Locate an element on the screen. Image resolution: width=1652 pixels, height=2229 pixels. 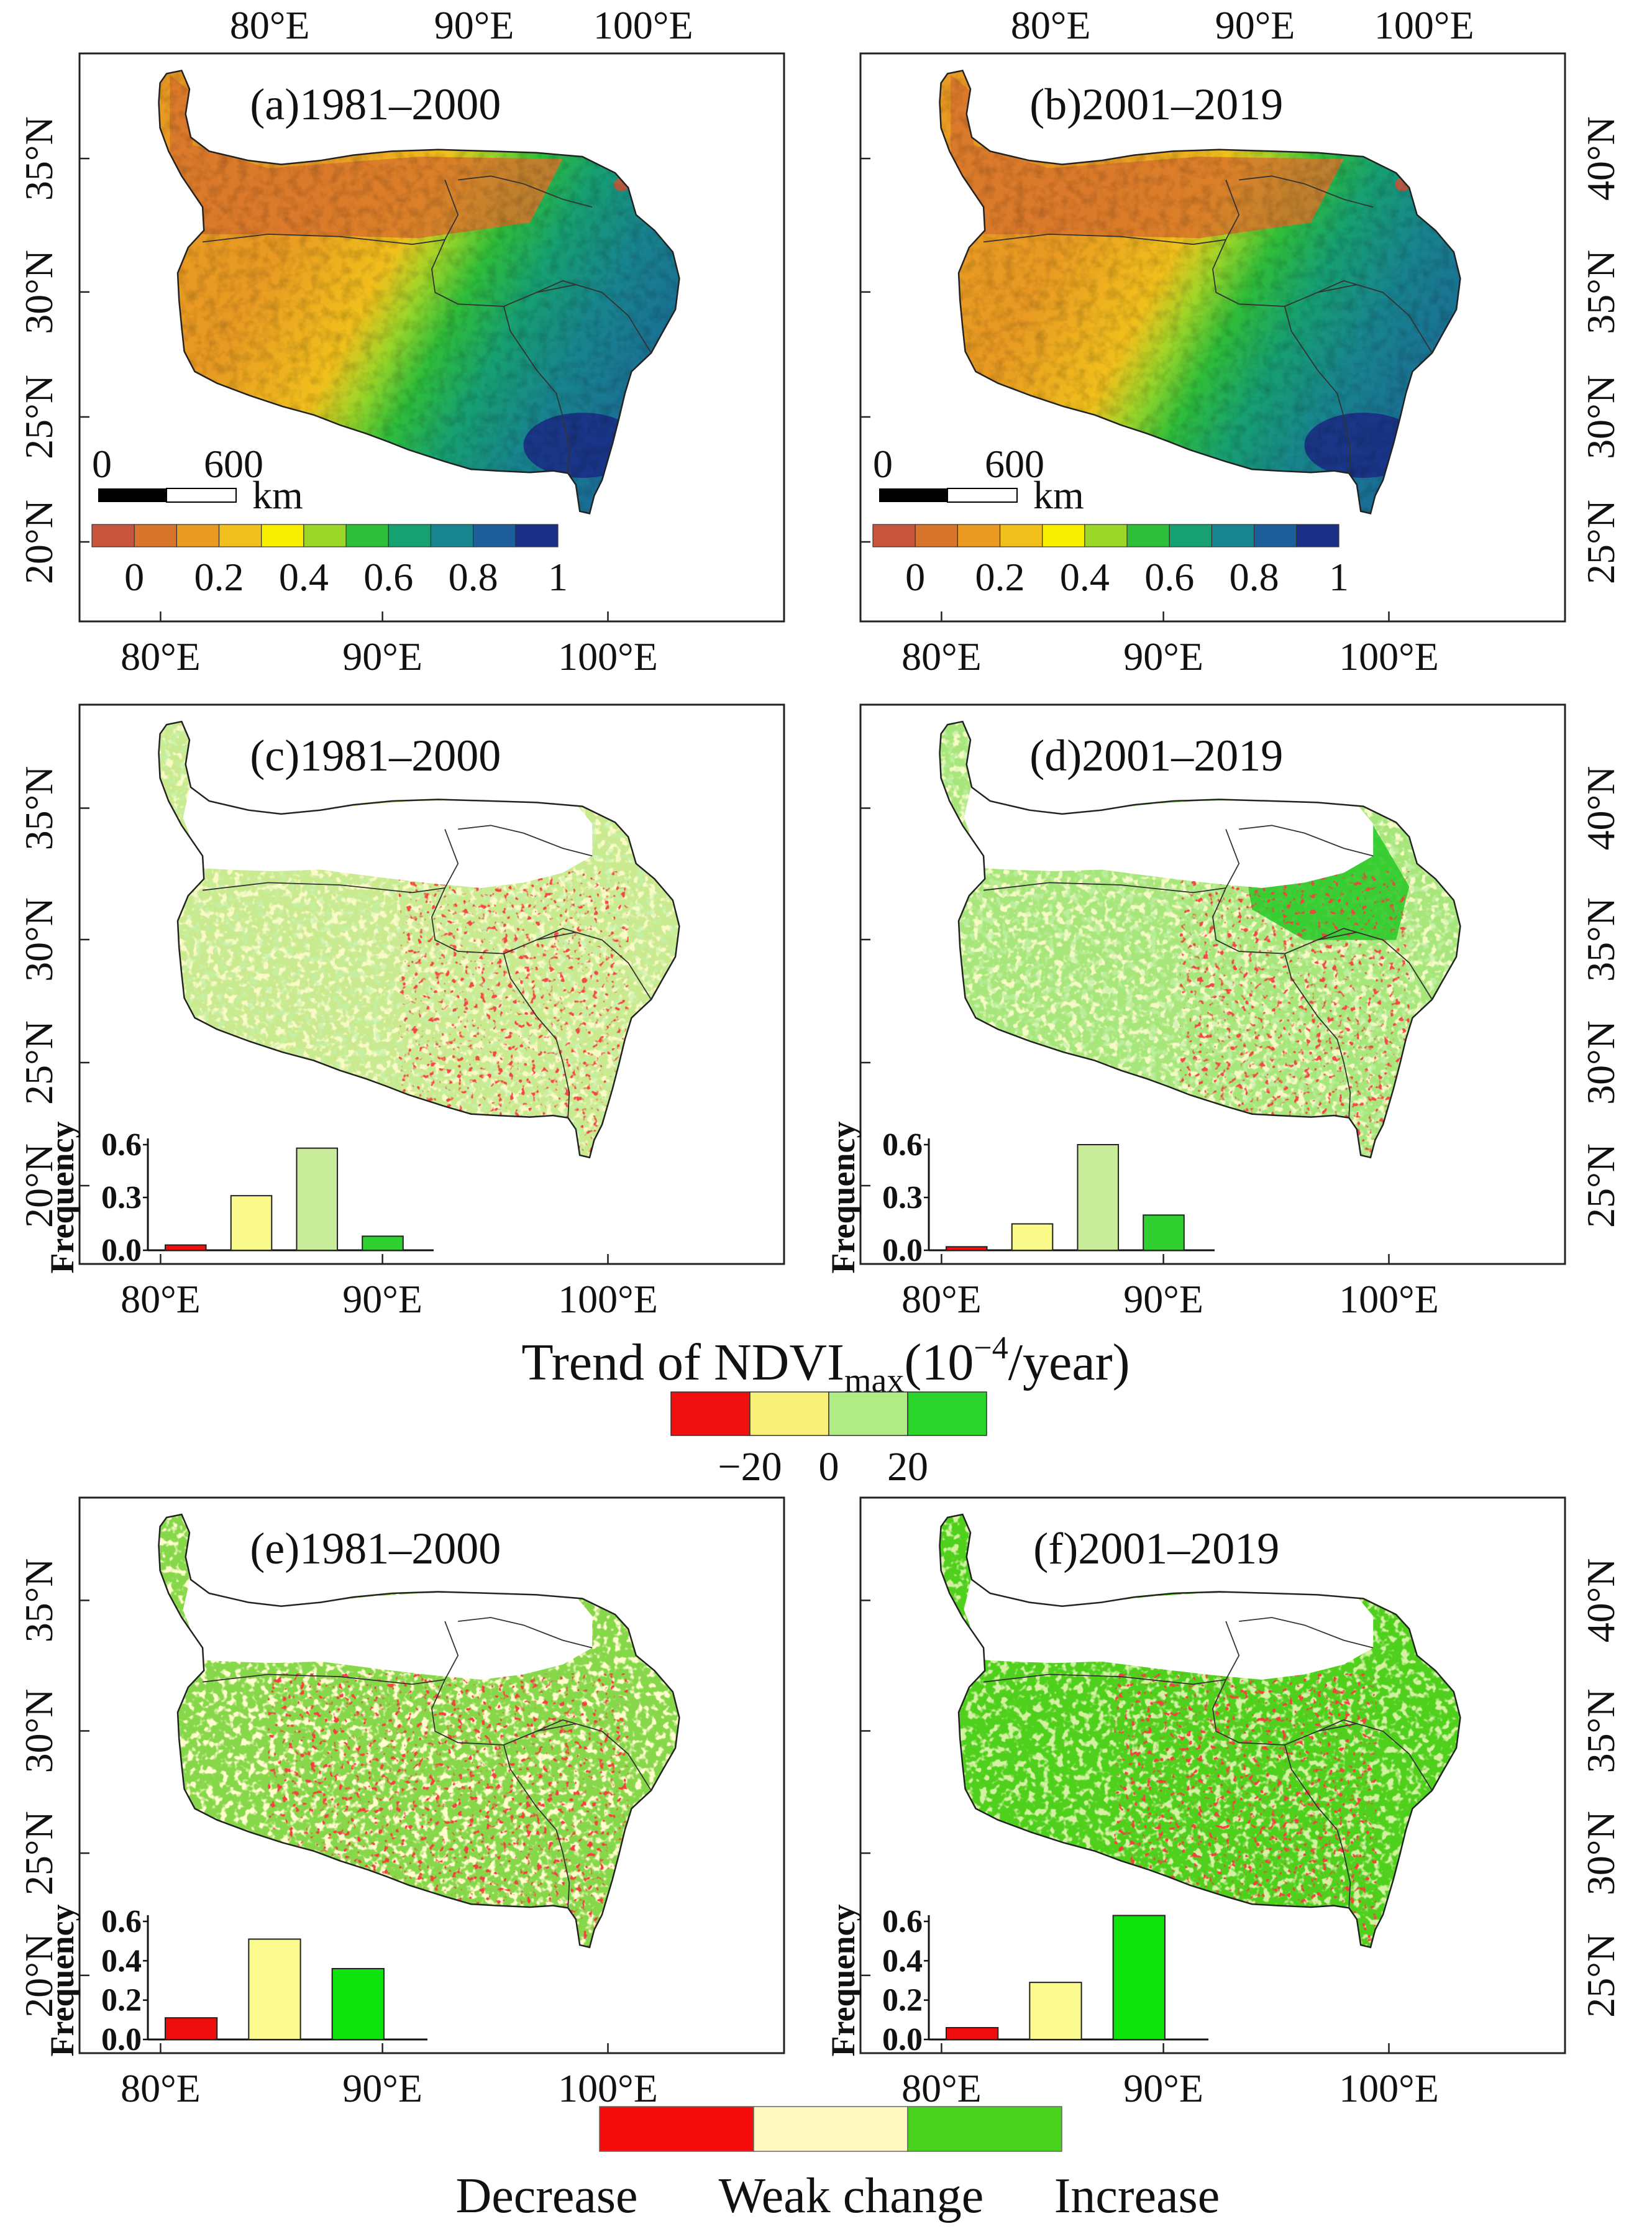
scale-bar-black is located at coordinates (132, 495).